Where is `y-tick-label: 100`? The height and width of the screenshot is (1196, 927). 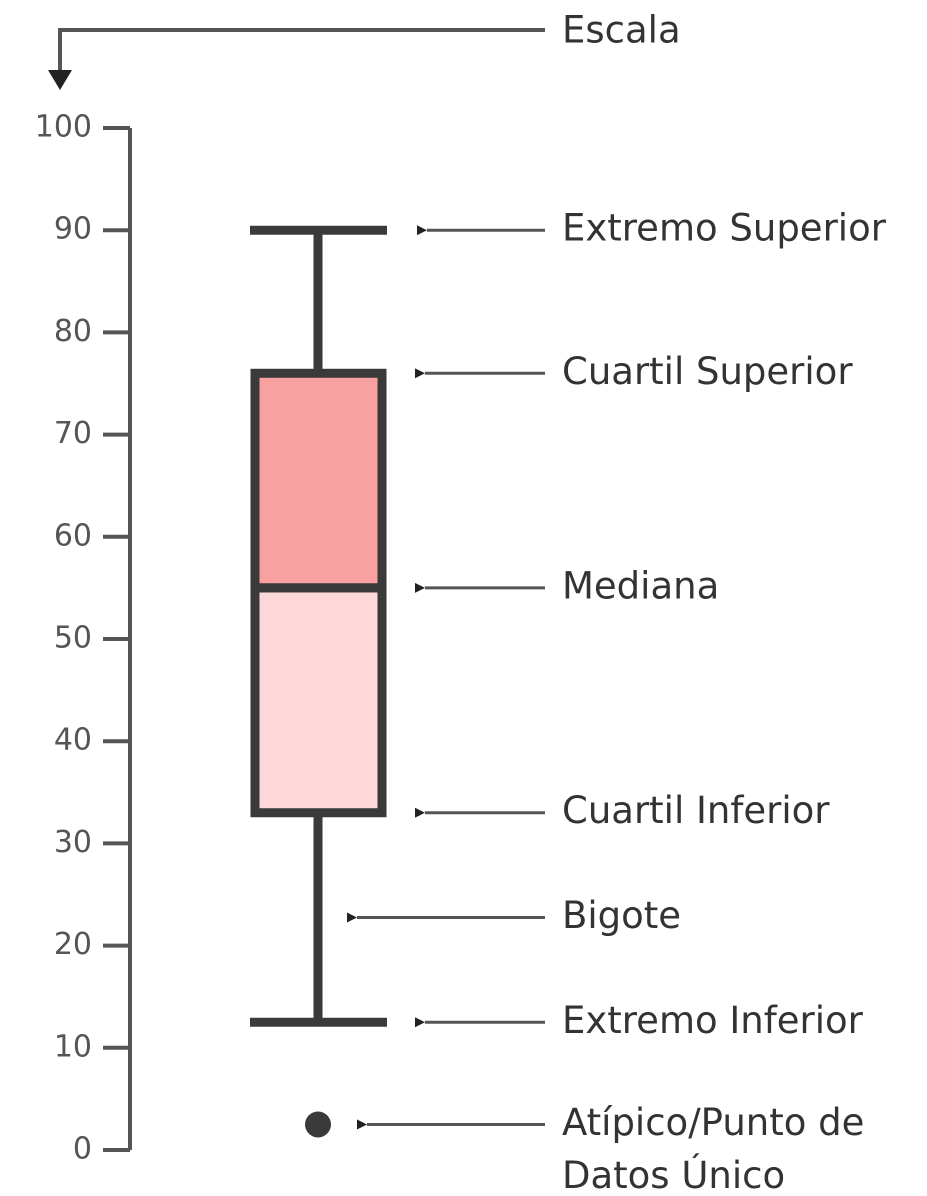 y-tick-label: 100 is located at coordinates (63, 127).